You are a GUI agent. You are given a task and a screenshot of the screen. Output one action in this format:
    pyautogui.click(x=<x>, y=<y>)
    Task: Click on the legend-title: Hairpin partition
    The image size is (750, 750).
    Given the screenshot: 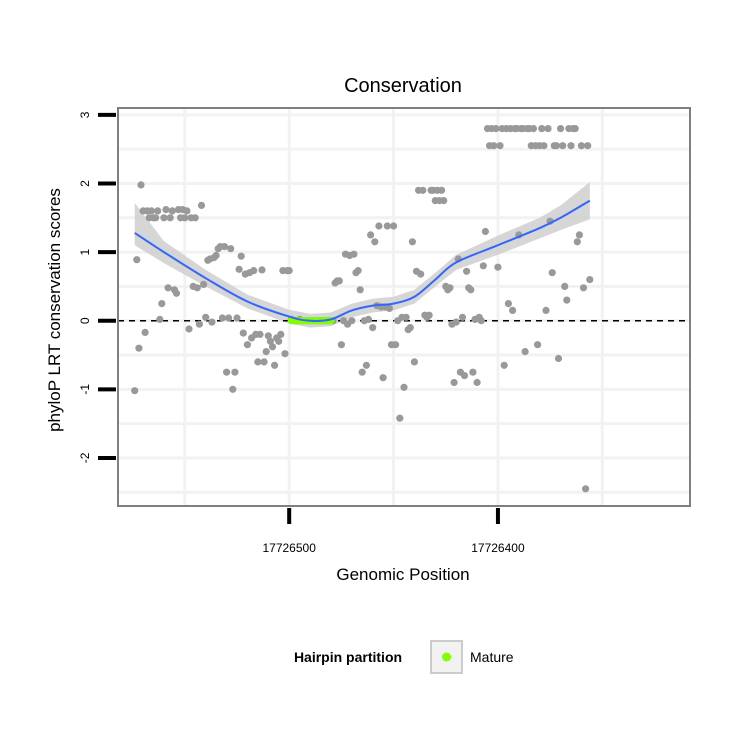 What is the action you would take?
    pyautogui.click(x=348, y=657)
    